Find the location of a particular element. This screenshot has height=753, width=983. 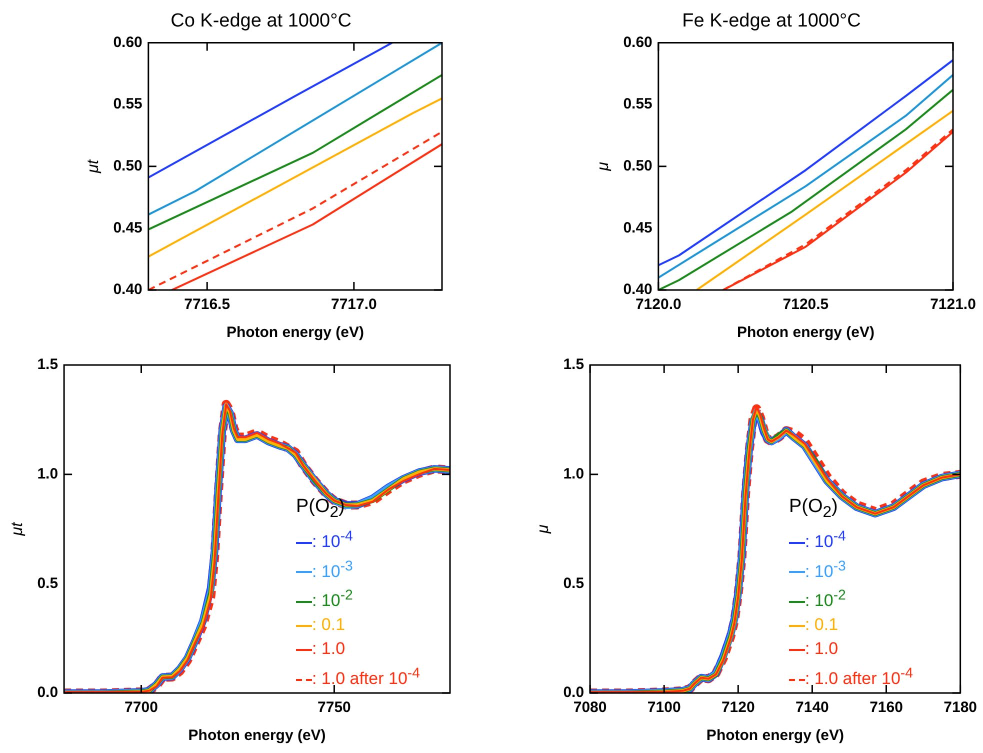

x-tick-label: 7120 is located at coordinates (738, 707).